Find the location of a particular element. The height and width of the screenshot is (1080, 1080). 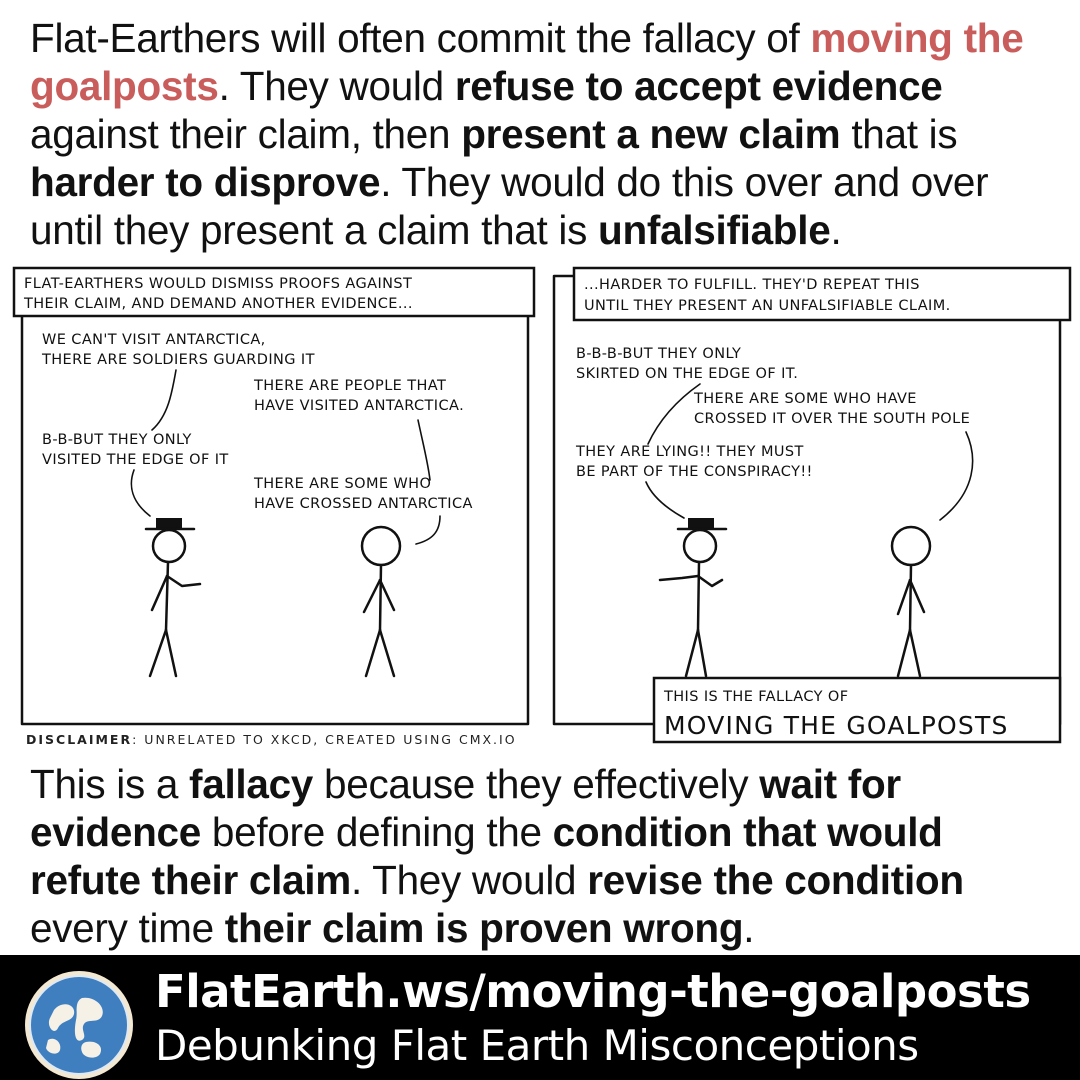

intro-text-3: against their claim, then is located at coordinates (246, 134).